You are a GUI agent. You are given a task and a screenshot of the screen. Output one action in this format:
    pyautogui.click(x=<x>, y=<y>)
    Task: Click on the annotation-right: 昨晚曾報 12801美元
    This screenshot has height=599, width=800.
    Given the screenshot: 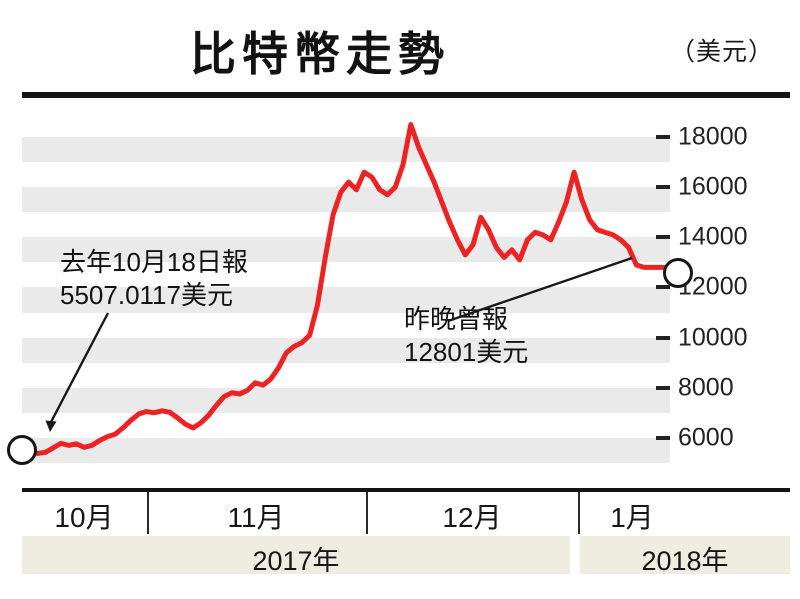 What is the action you would take?
    pyautogui.click(x=466, y=336)
    